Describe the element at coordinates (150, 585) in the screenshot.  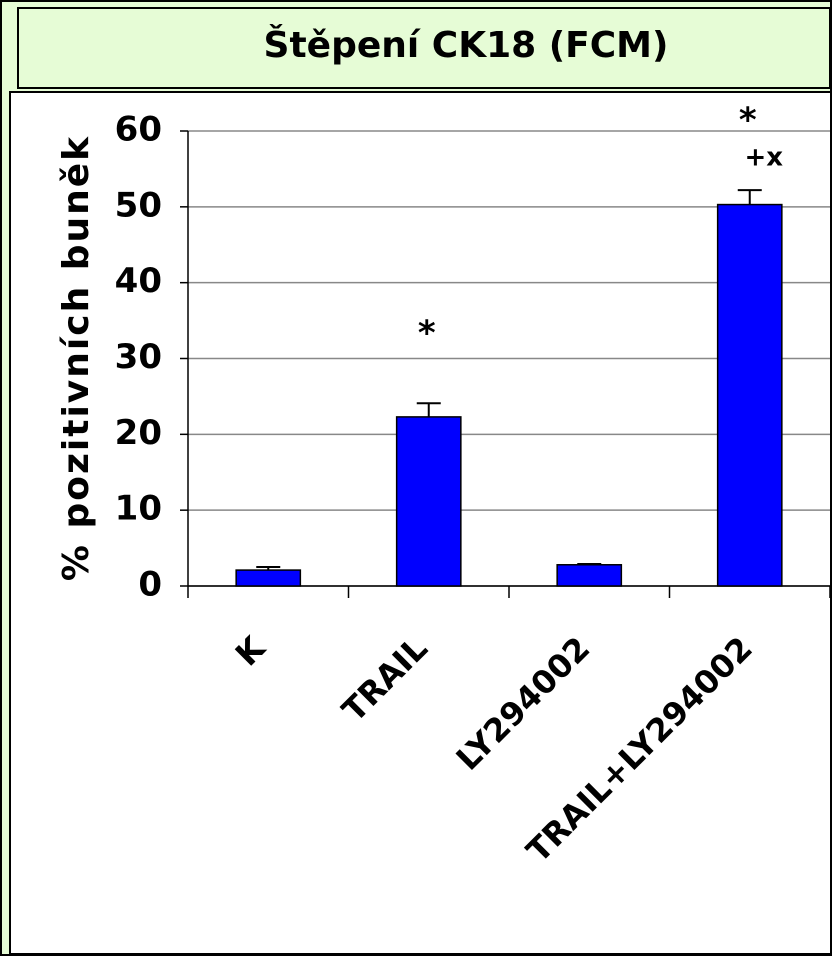
I see `y-tick-label: 0` at that location.